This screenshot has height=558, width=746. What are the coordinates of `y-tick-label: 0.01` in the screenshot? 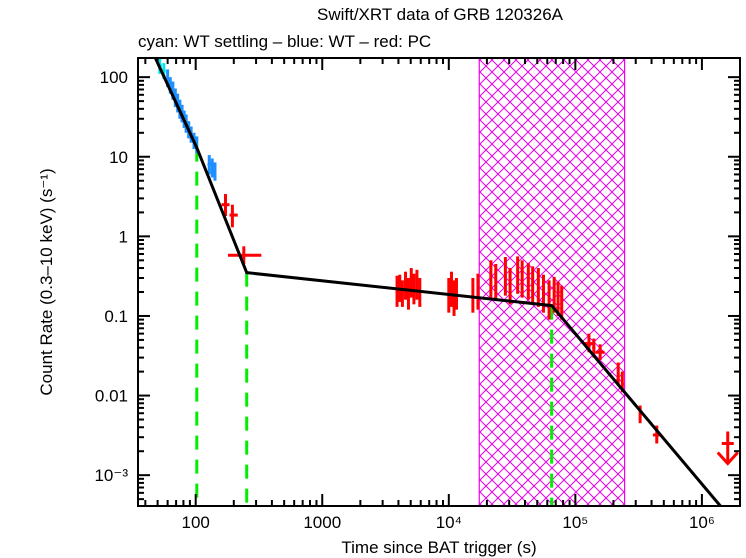 It's located at (111, 396).